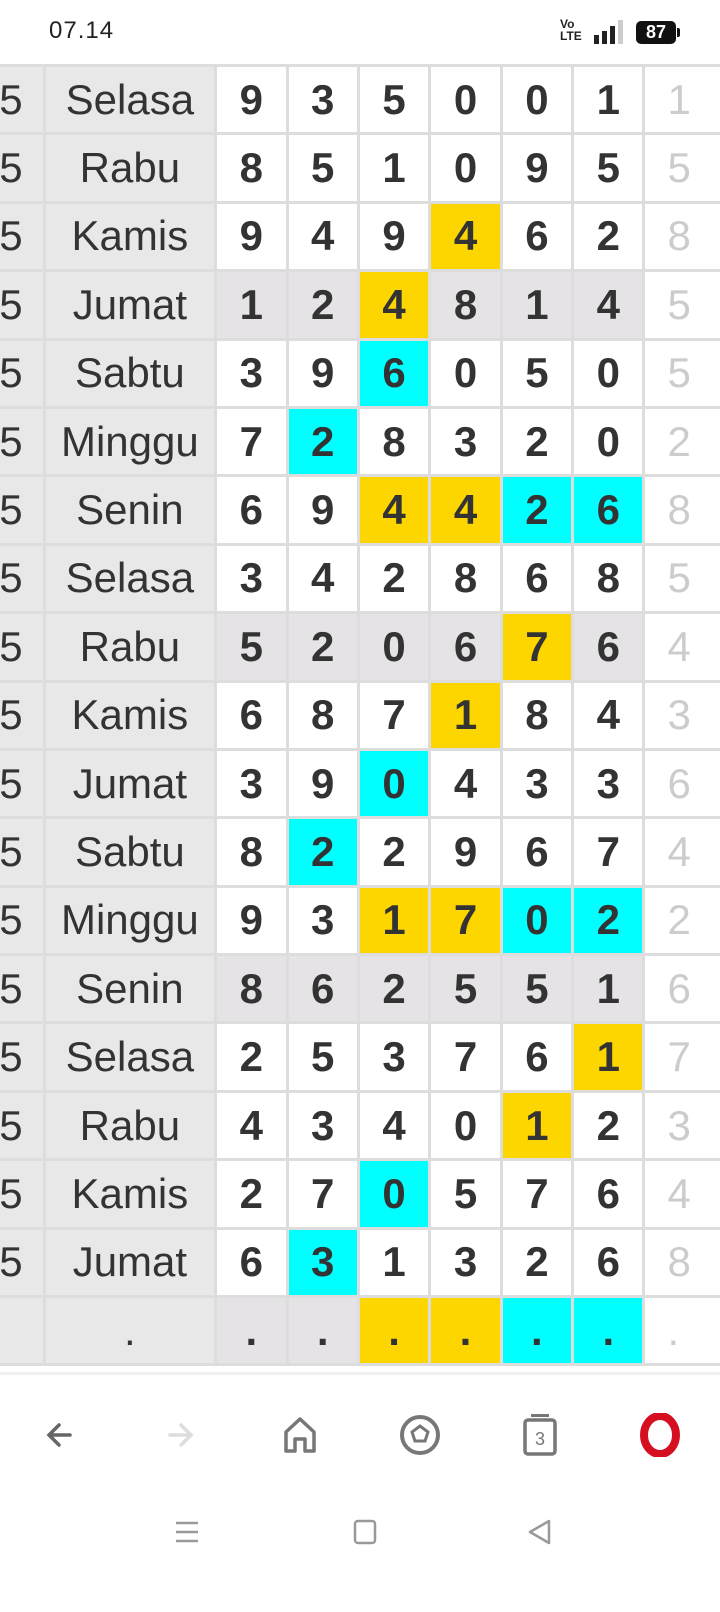  Describe the element at coordinates (180, 1435) in the screenshot. I see `forward-arrow-icon` at that location.